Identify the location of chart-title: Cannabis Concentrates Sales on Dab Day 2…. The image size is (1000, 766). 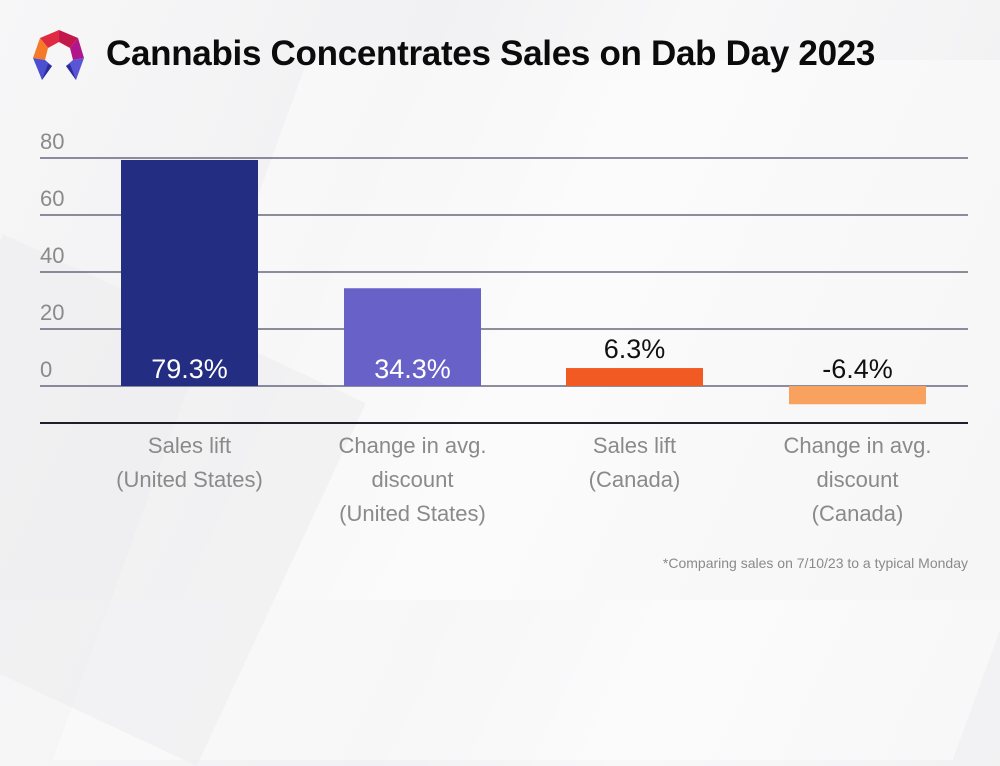
(491, 53).